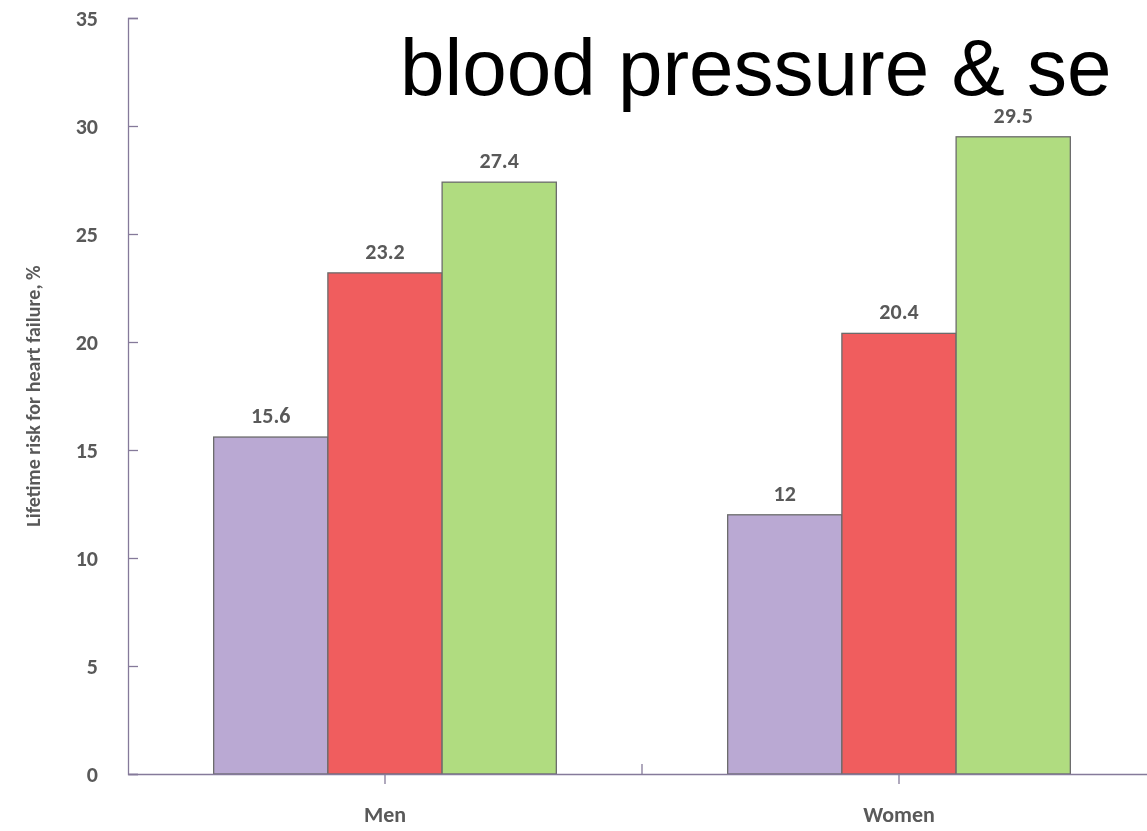  Describe the element at coordinates (899, 814) in the screenshot. I see `x-tick-label: Women` at that location.